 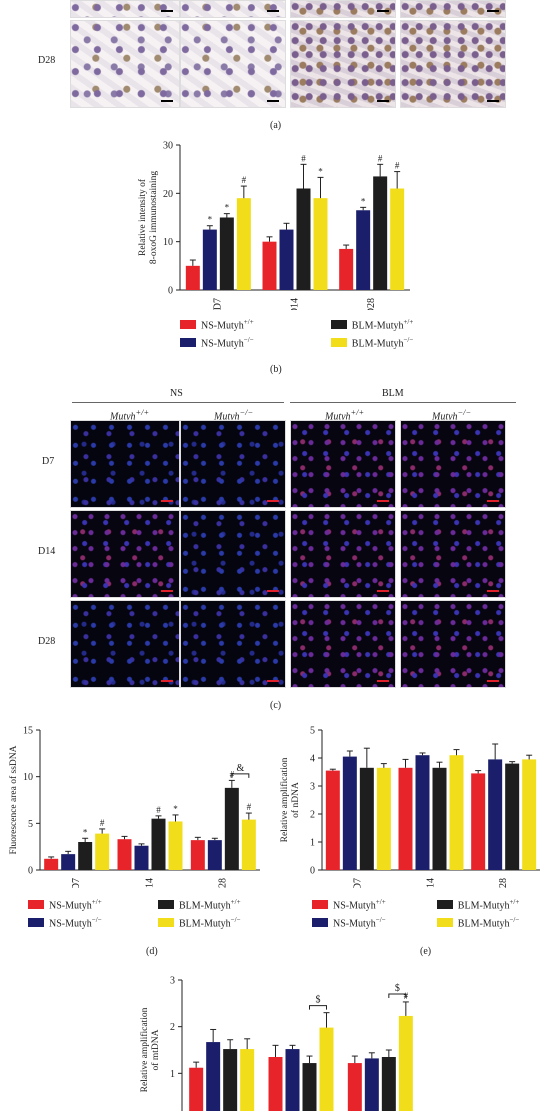 What do you see at coordinates (452, 415) in the screenshot?
I see `col-label-4: Mutyh−/−` at bounding box center [452, 415].